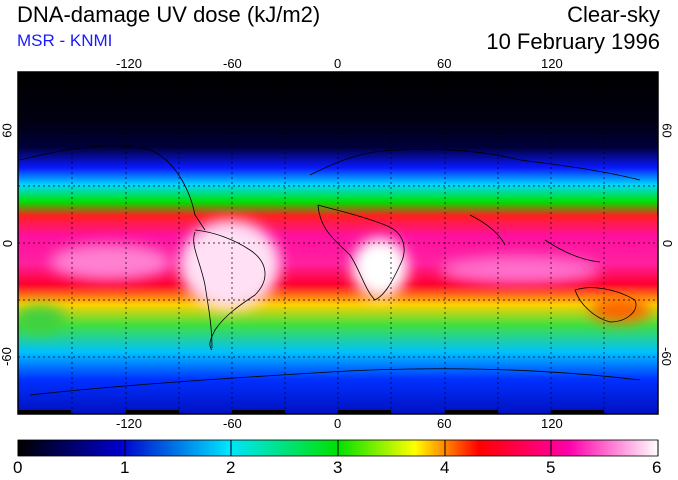  What do you see at coordinates (8, 243) in the screenshot?
I see `lat-label-left: 0` at bounding box center [8, 243].